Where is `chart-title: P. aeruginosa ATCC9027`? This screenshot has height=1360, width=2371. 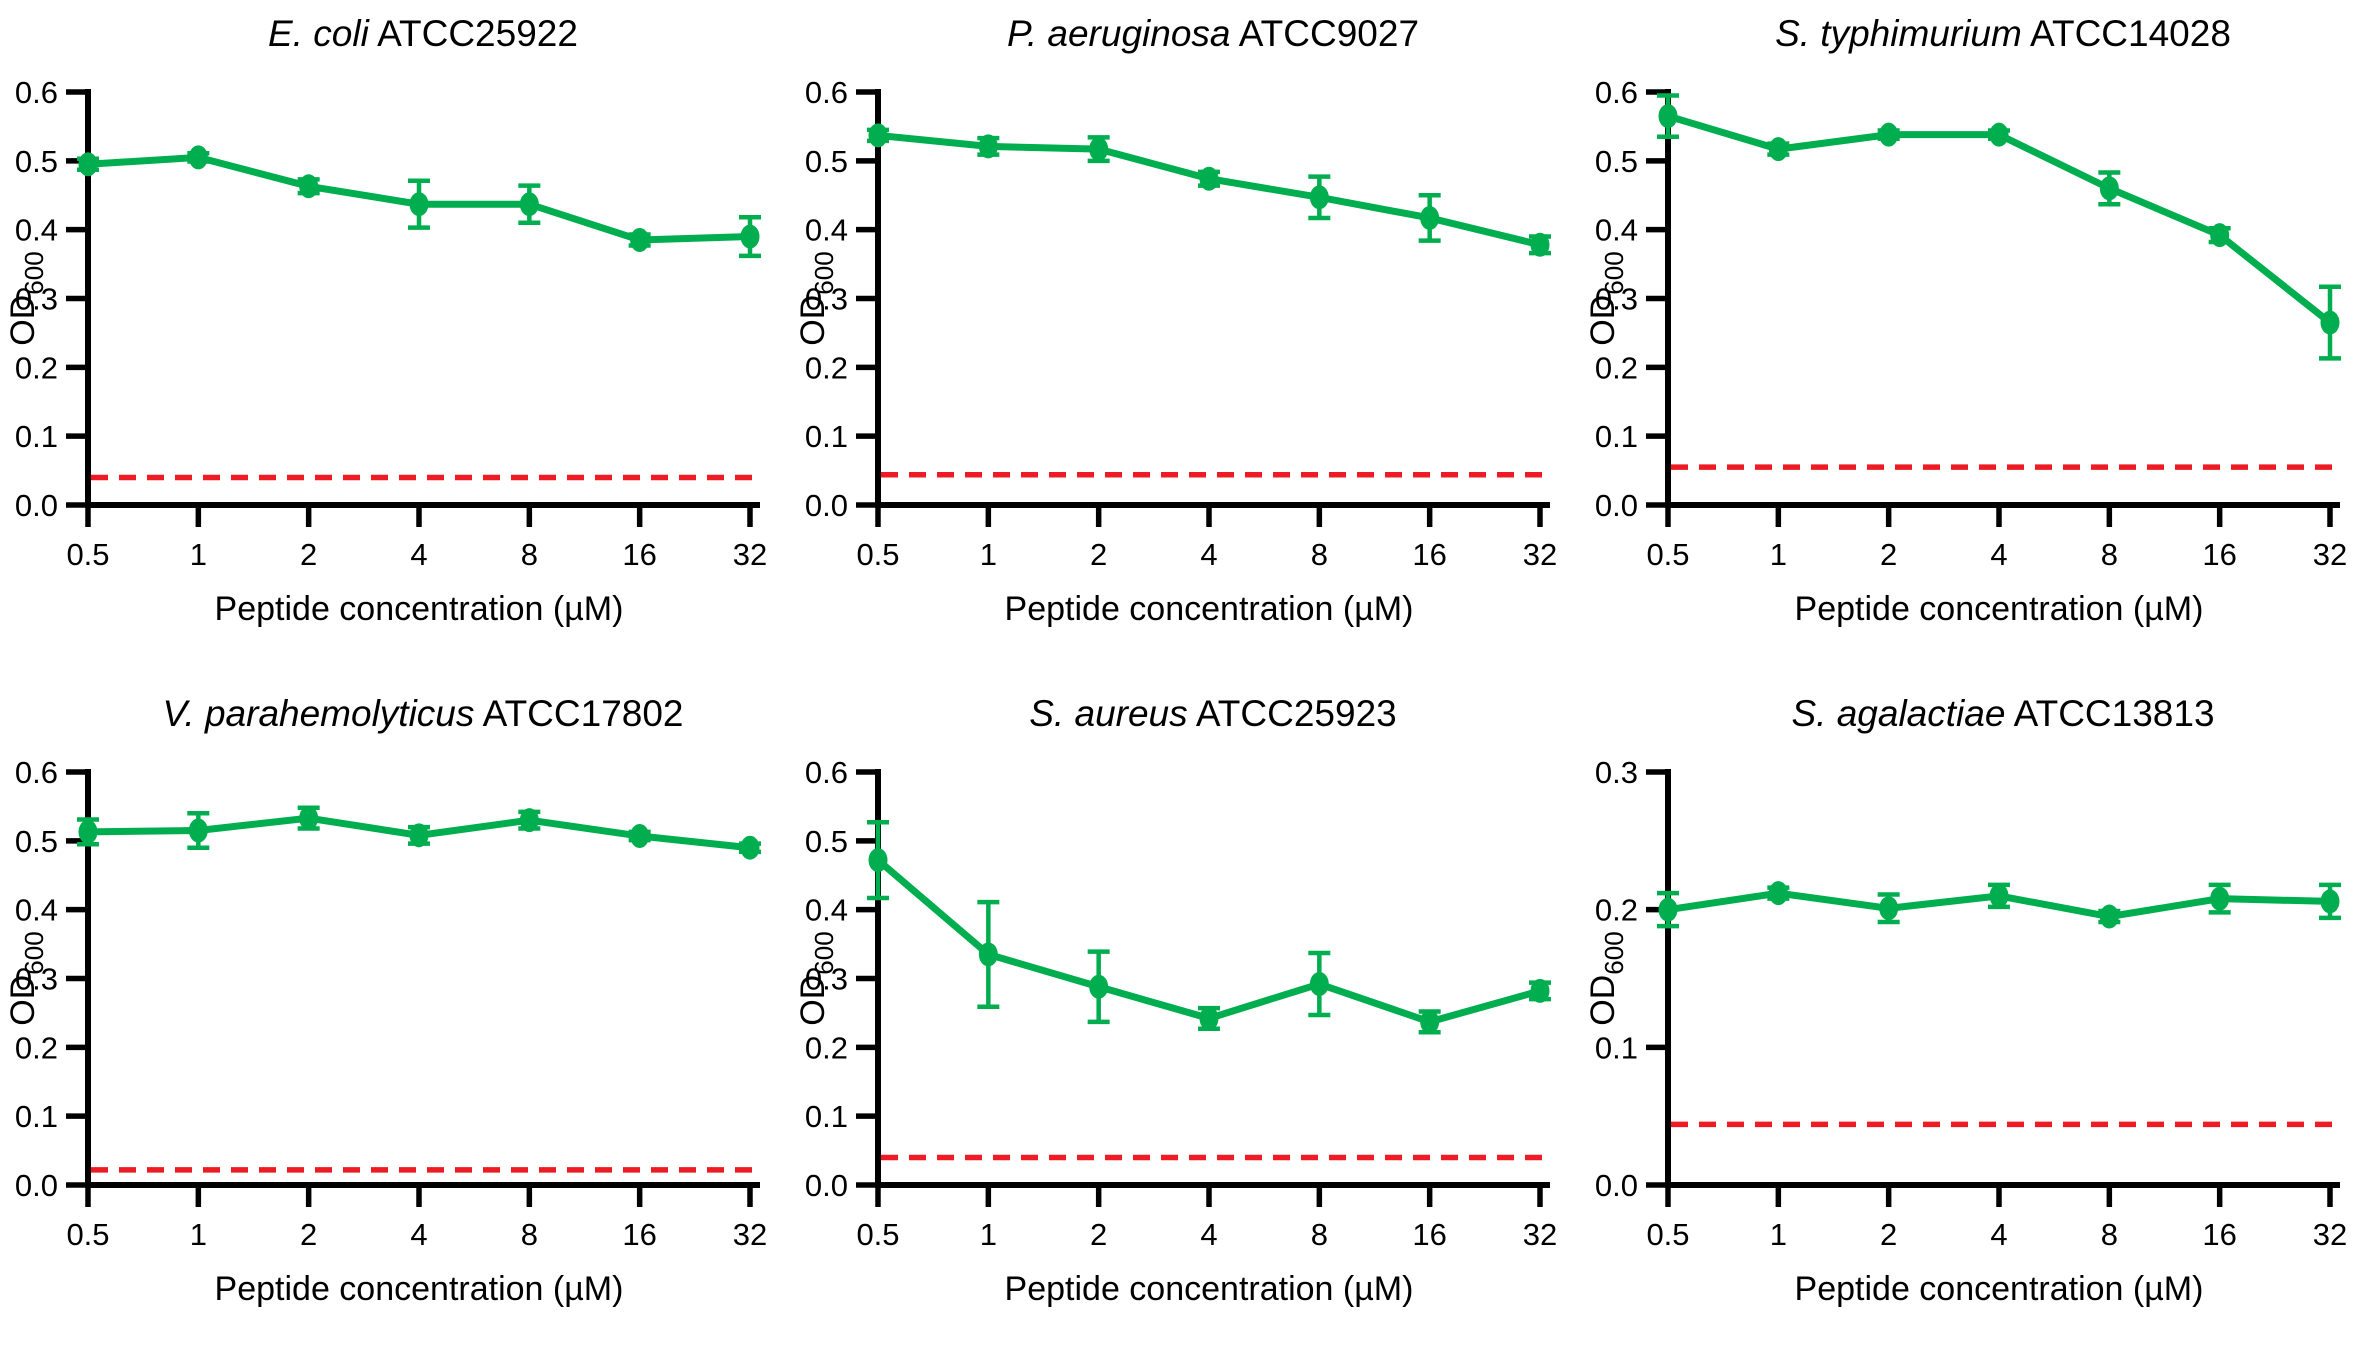
chart-title: P. aeruginosa ATCC9027 is located at coordinates (1213, 34).